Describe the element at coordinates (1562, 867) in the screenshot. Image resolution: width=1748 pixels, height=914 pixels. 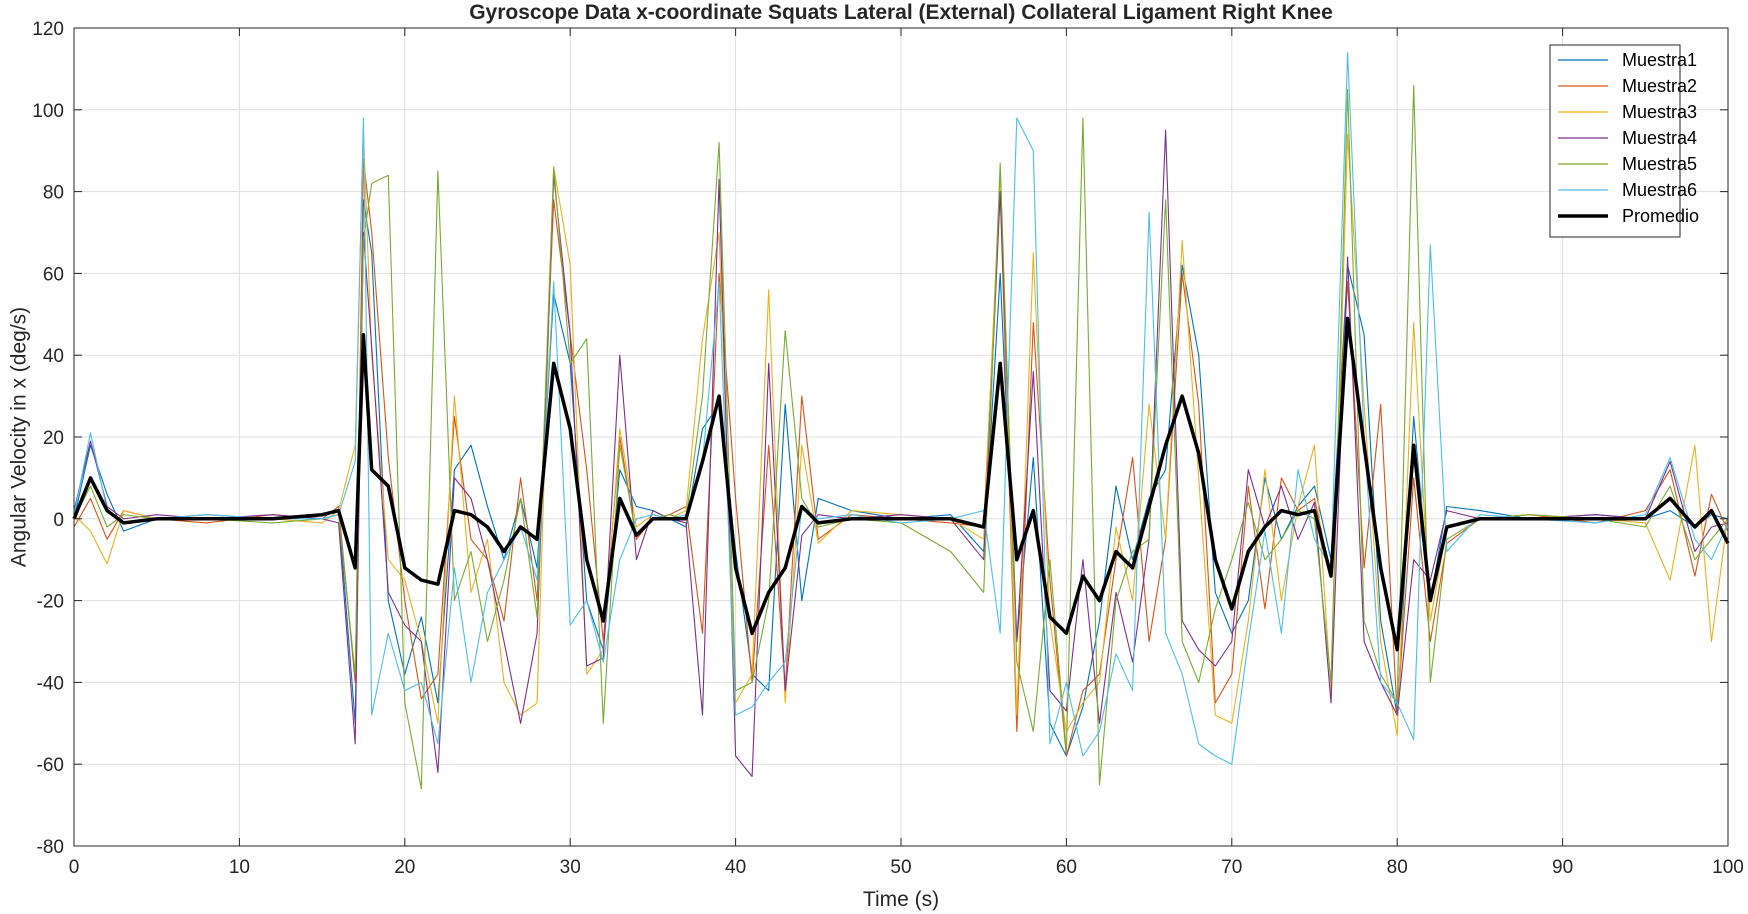
I see `x-tick-label: 90` at that location.